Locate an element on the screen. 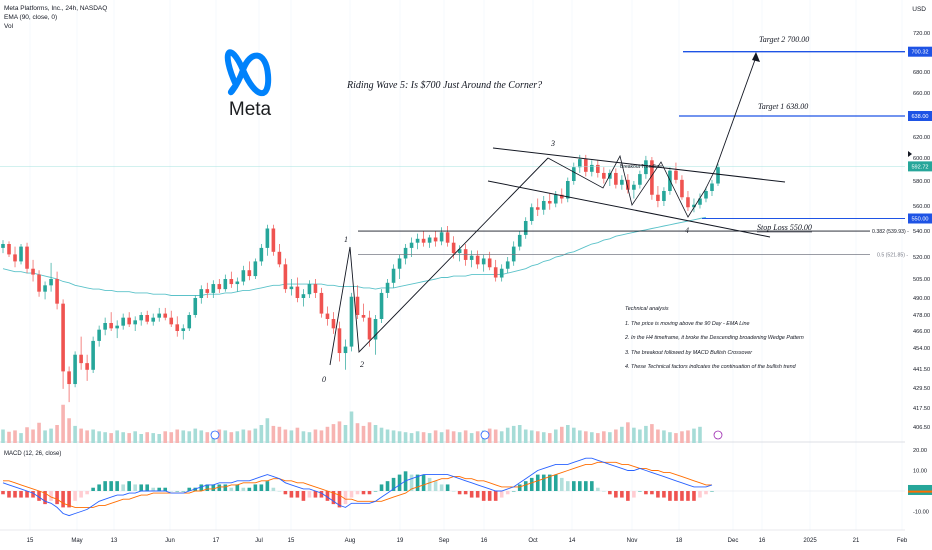 Image resolution: width=932 pixels, height=550 pixels. arrow-head-icon is located at coordinates (756, 57).